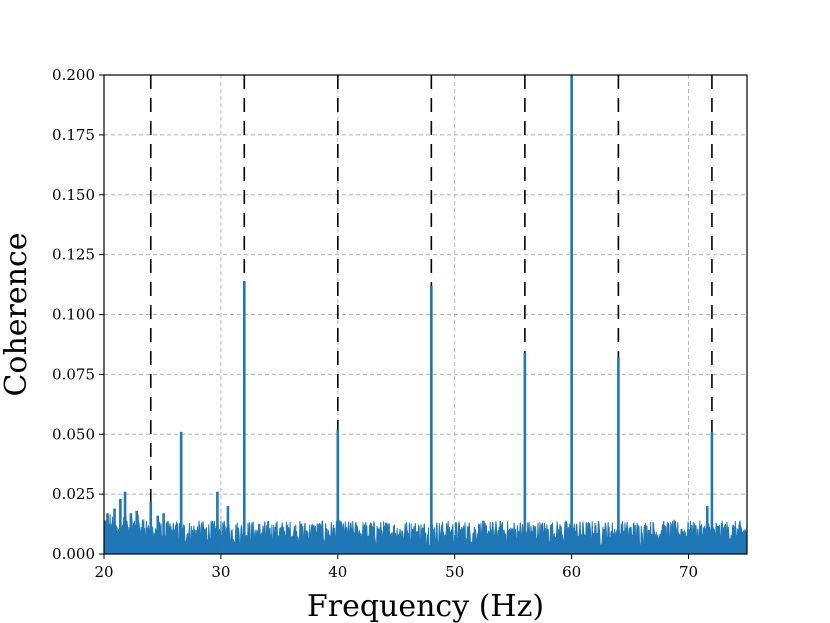 The height and width of the screenshot is (623, 830). Describe the element at coordinates (73, 494) in the screenshot. I see `y-tick-label: 0.025` at that location.